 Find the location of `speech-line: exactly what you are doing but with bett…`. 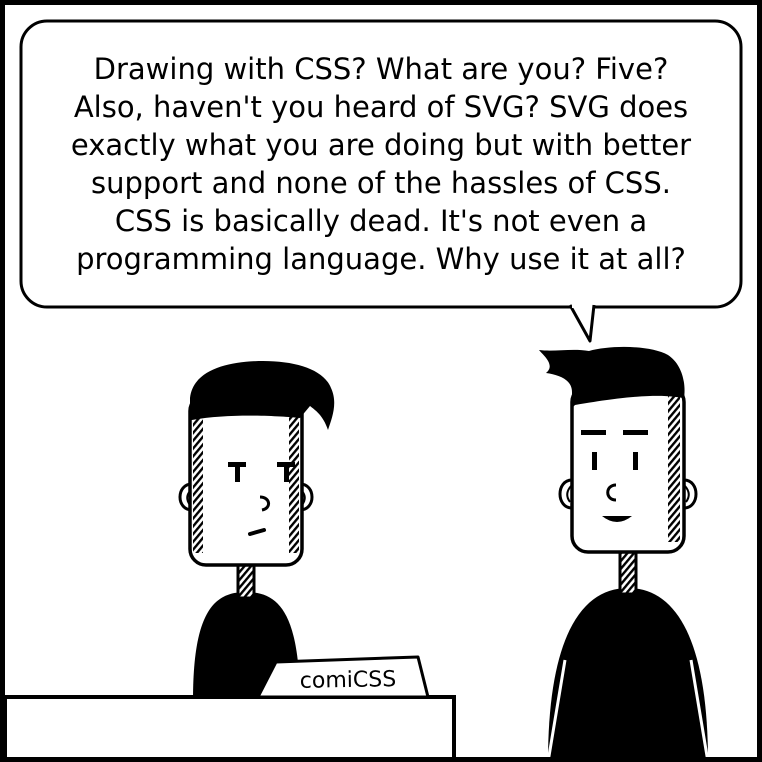

speech-line: exactly what you are doing but with bett… is located at coordinates (381, 145).